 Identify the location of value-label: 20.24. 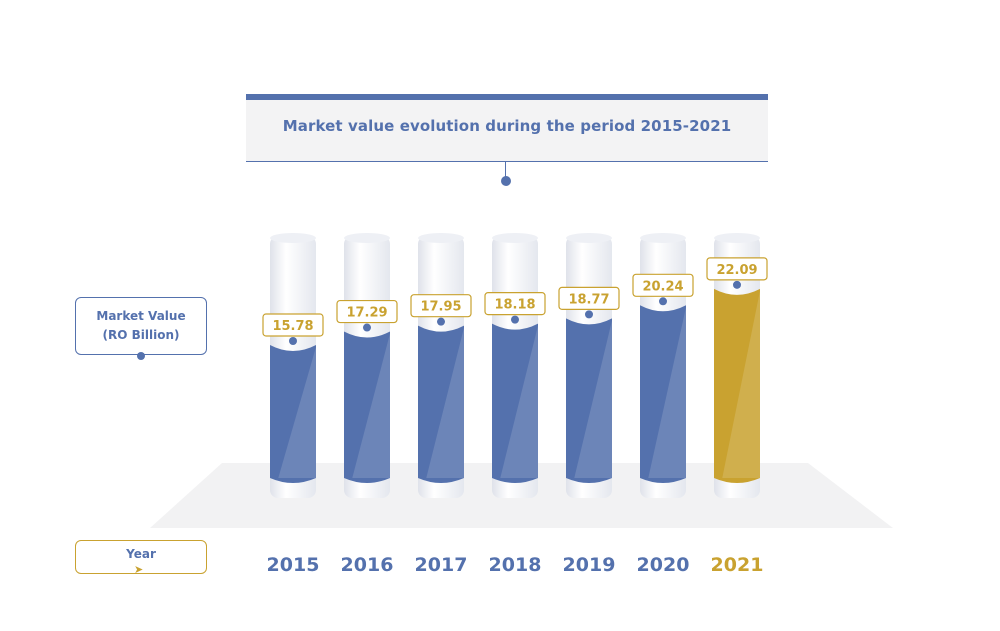
(662, 286).